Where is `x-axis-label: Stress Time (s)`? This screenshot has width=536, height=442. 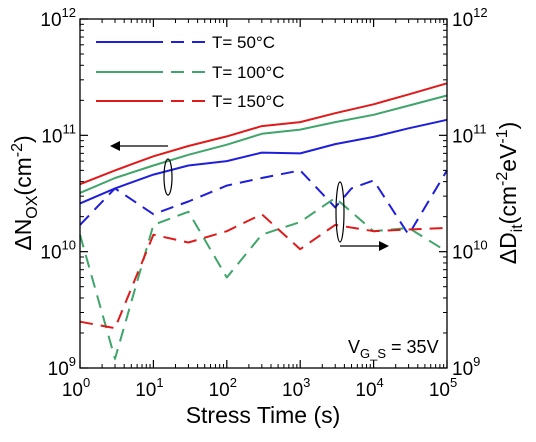 x-axis-label: Stress Time (s) is located at coordinates (263, 415).